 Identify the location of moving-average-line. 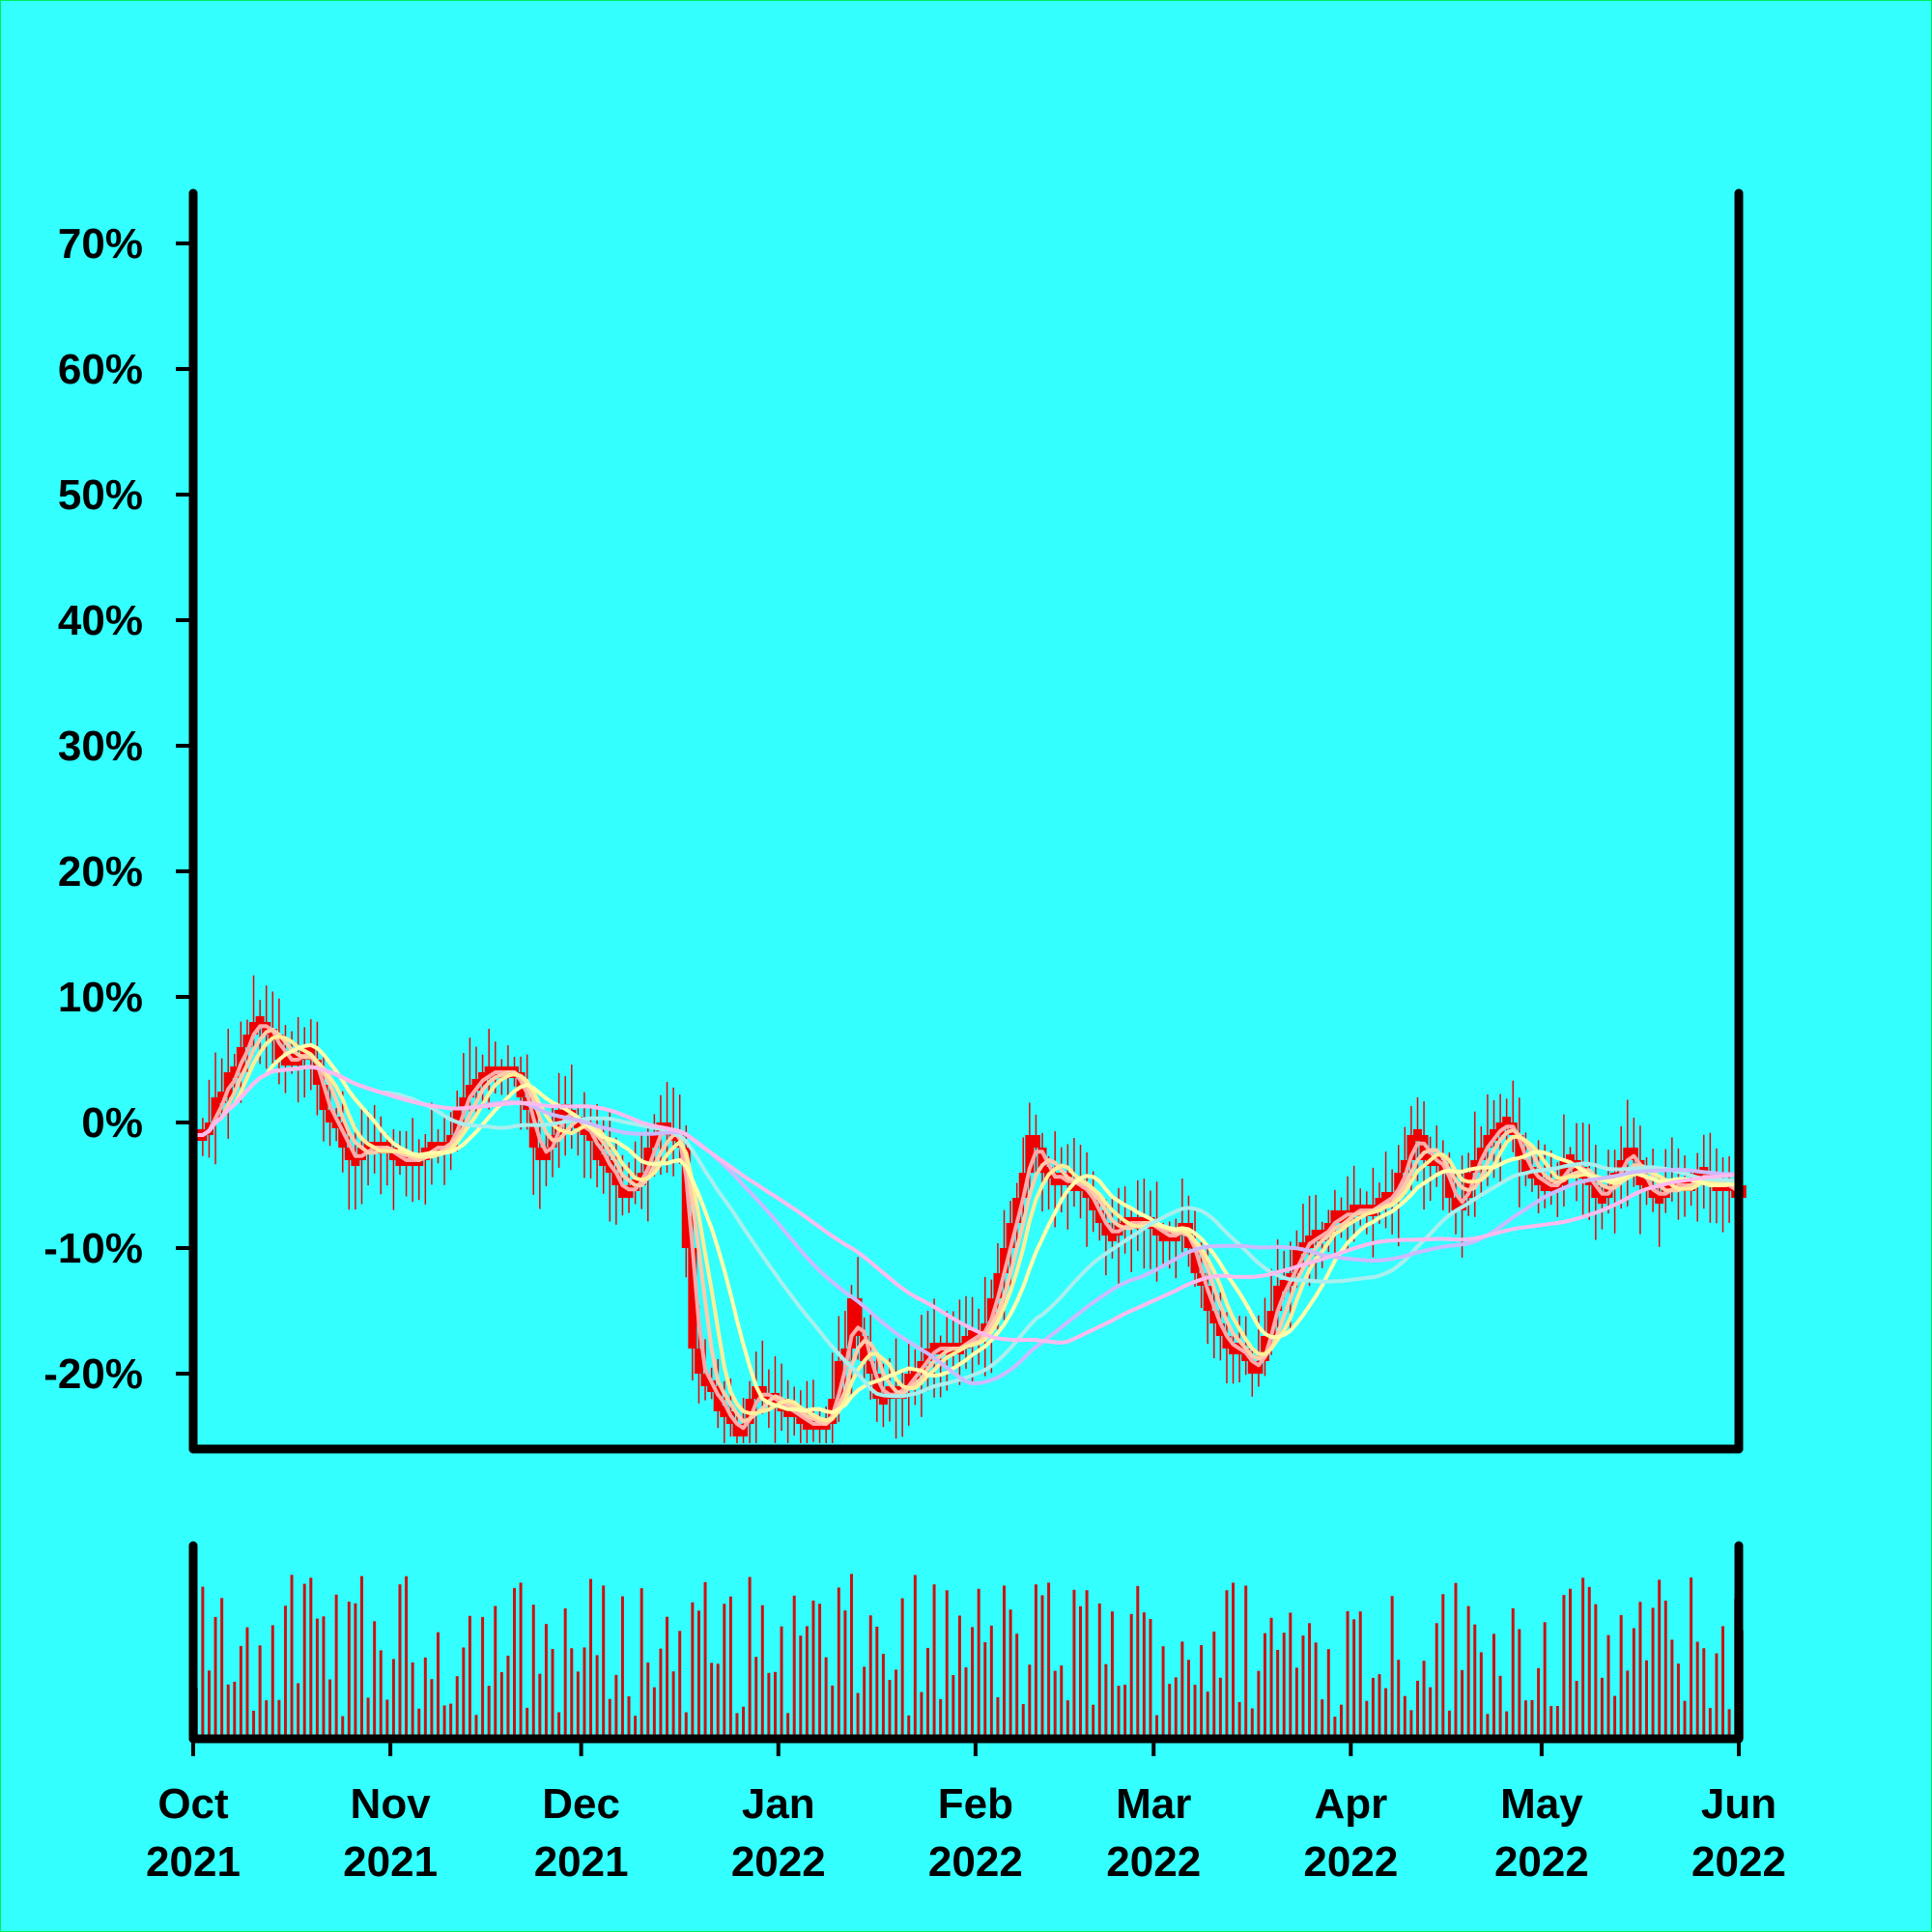
(969, 1205).